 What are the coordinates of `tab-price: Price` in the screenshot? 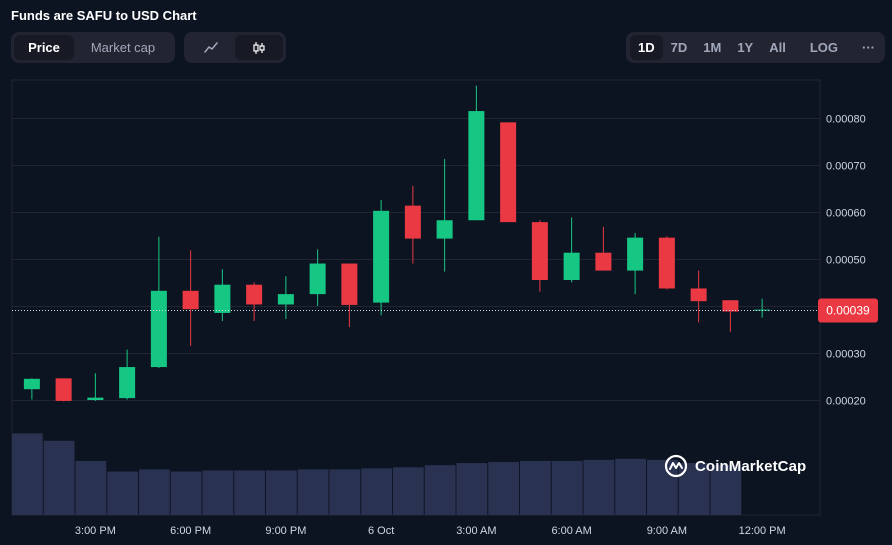 It's located at (44, 47).